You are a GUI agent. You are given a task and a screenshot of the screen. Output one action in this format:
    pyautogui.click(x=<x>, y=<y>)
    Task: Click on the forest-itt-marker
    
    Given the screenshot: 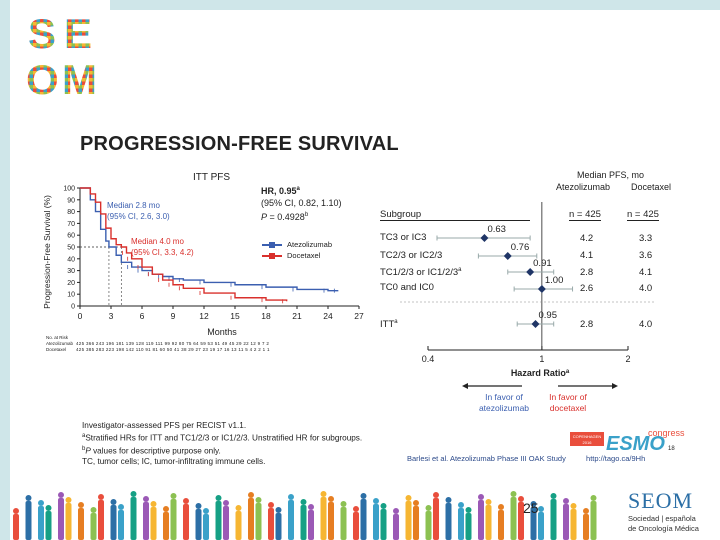 What is the action you would take?
    pyautogui.click(x=535, y=324)
    